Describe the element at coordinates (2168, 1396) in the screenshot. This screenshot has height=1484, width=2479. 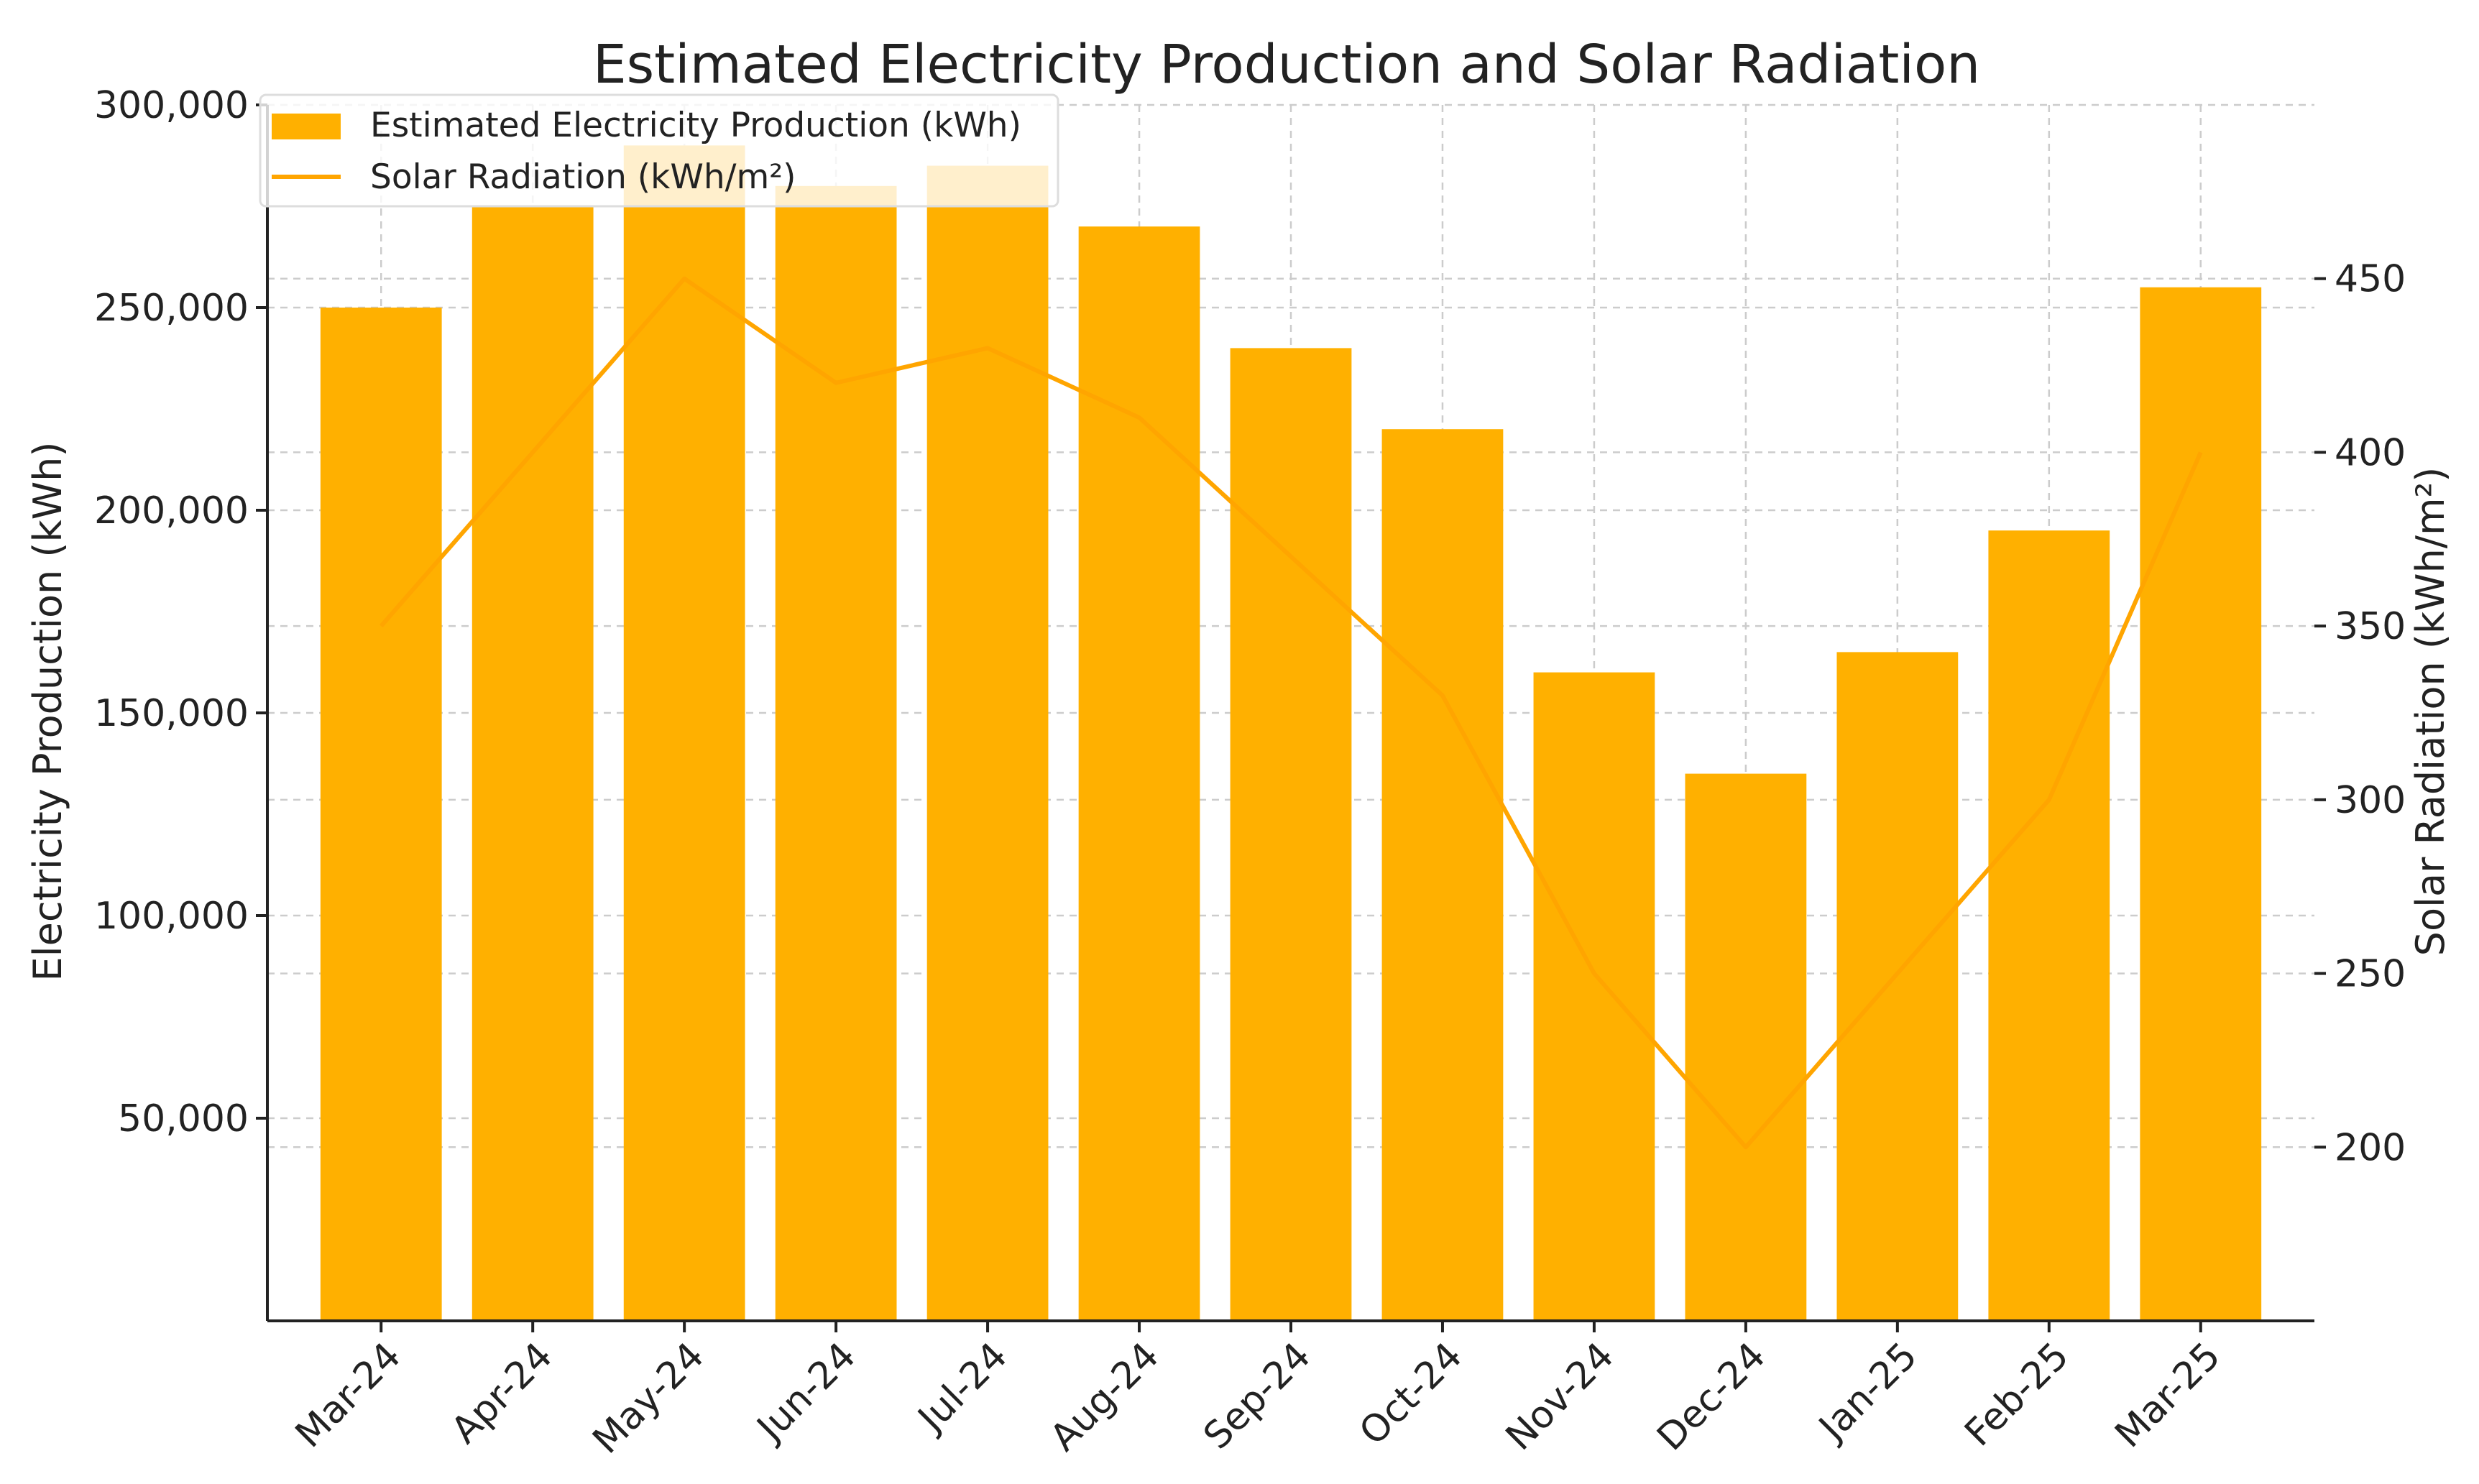
I see `x-tick-label: Mar-25` at that location.